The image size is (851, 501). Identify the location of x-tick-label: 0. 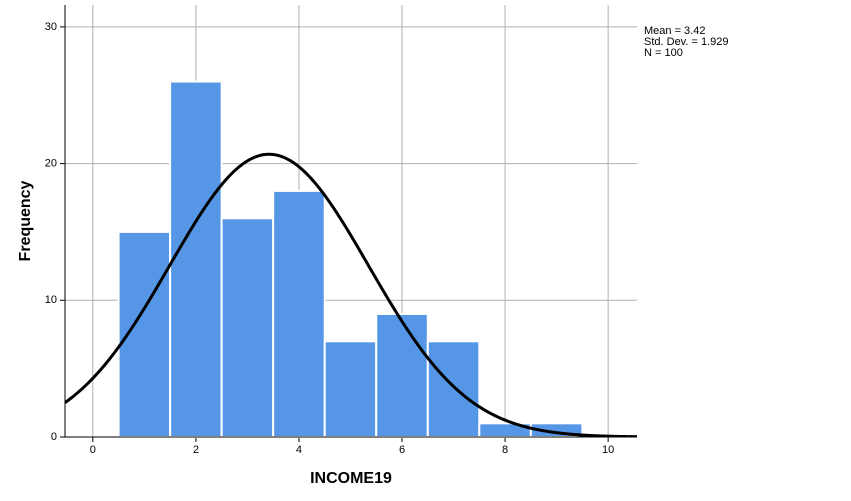
(93, 450).